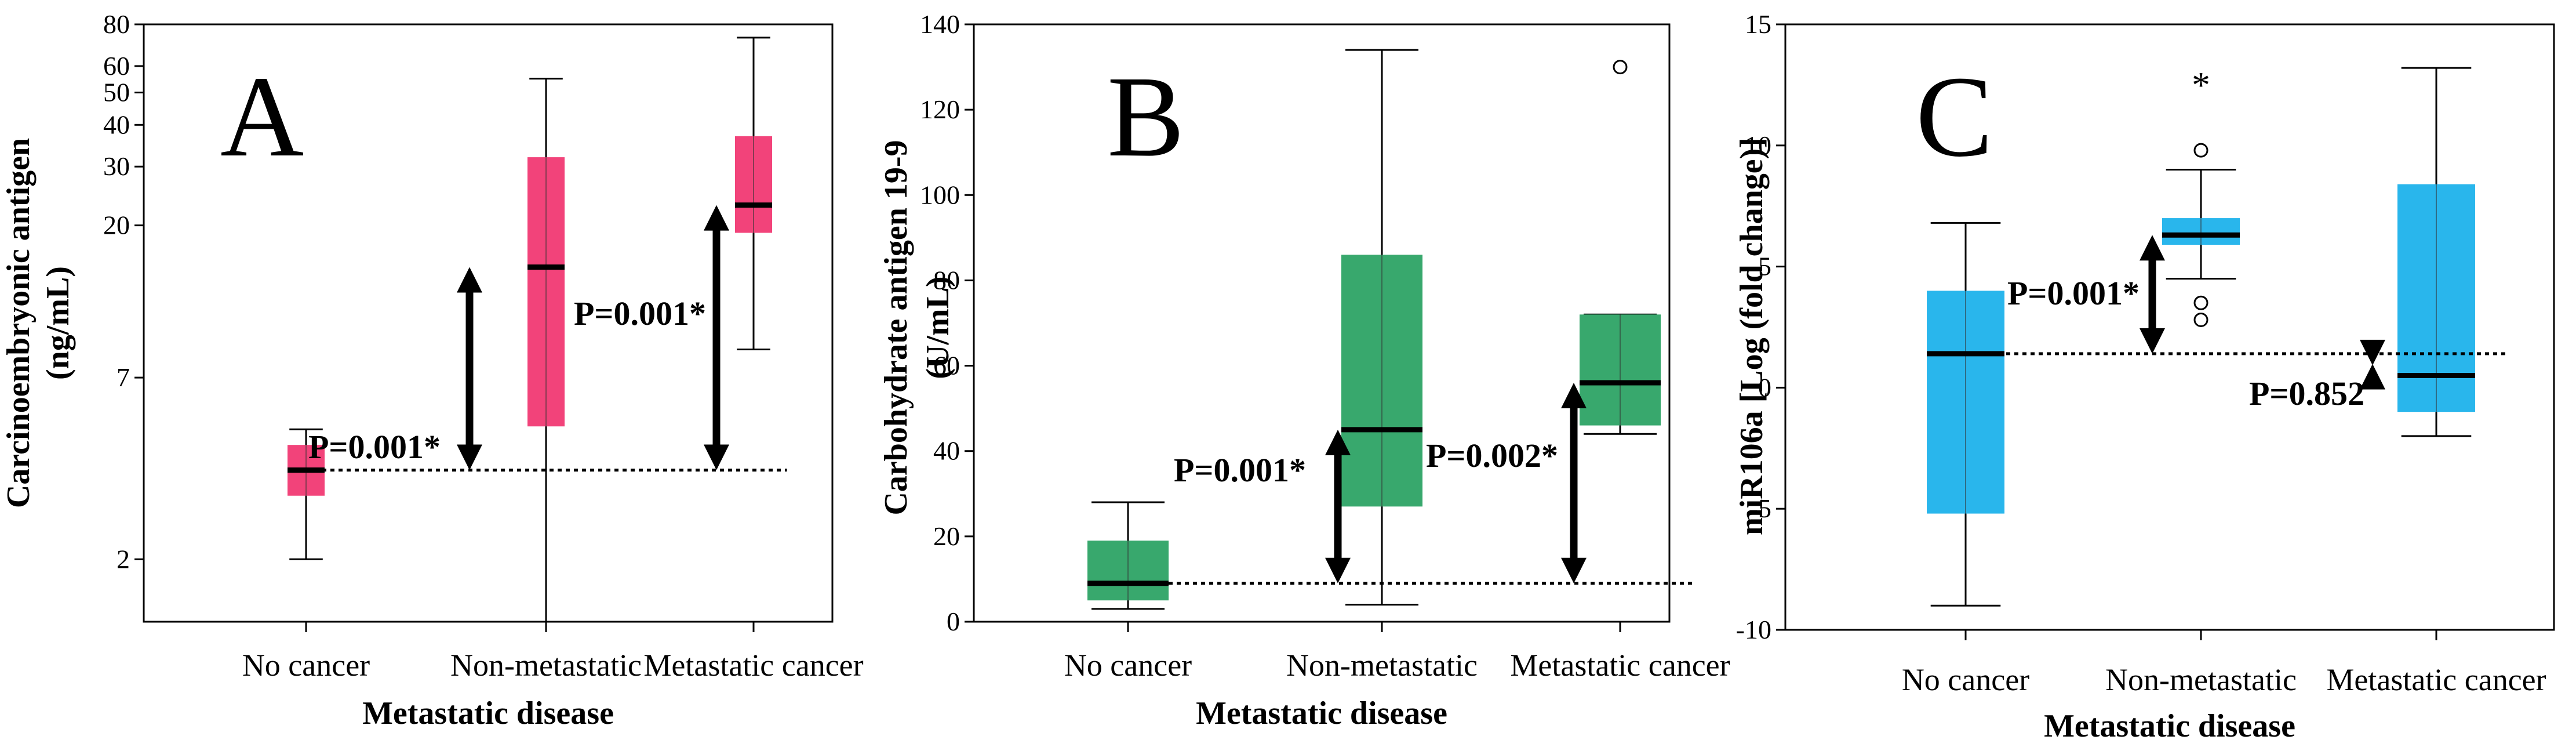 Image resolution: width=2576 pixels, height=747 pixels. I want to click on panel-letter: A, so click(262, 117).